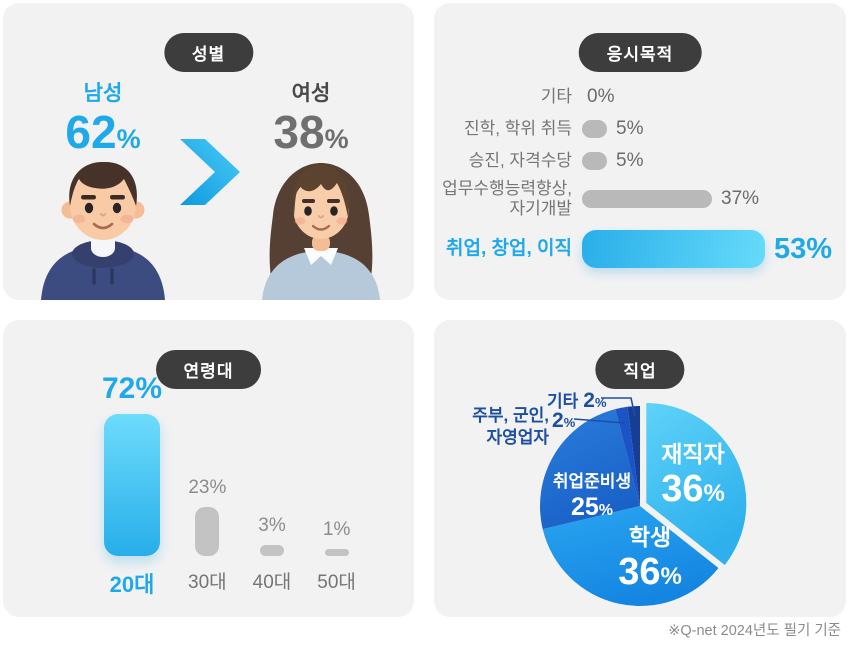  What do you see at coordinates (520, 160) in the screenshot?
I see `purpose-row-label: 승진, 자격수당` at bounding box center [520, 160].